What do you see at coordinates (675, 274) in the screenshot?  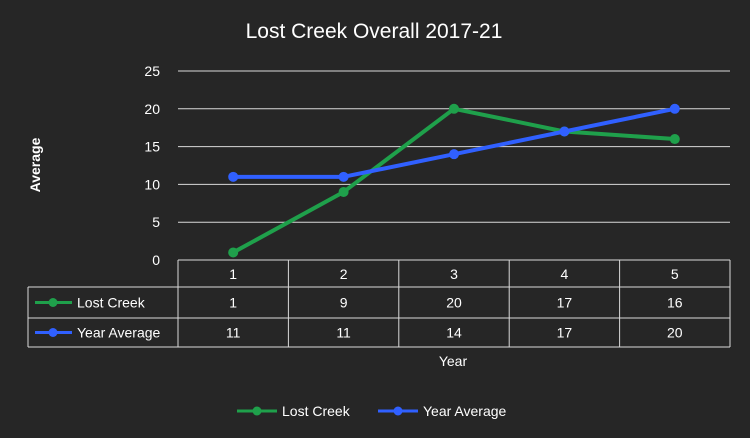 I see `x-tick-label: 5` at bounding box center [675, 274].